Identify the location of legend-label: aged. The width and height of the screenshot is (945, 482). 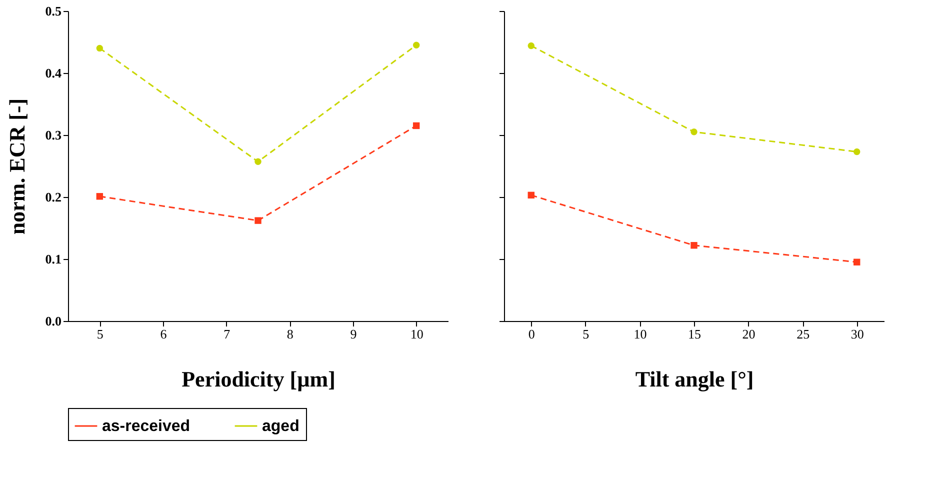
(281, 426).